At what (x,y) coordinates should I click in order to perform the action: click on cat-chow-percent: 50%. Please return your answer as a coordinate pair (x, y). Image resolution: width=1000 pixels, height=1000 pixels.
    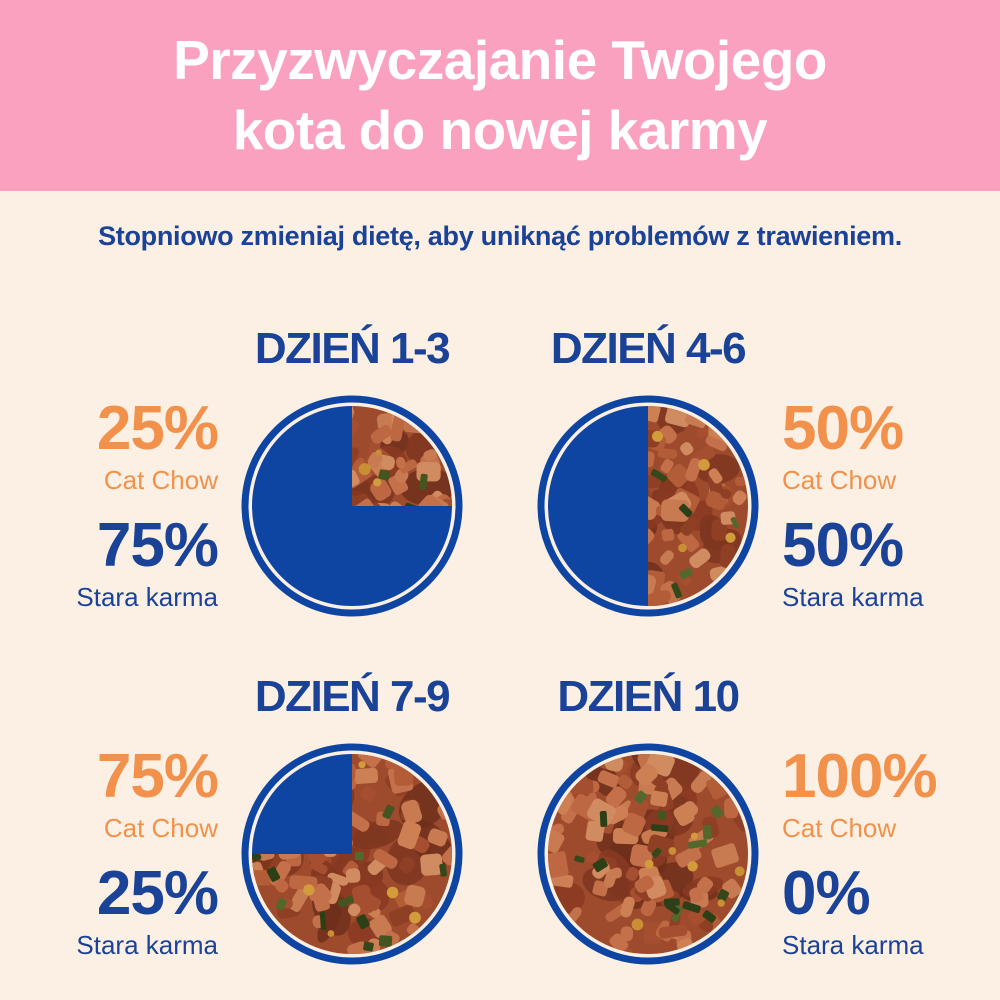
    Looking at the image, I should click on (843, 429).